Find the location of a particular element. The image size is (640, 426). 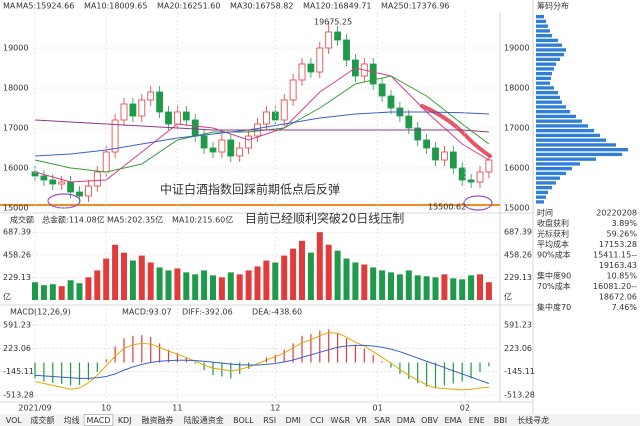

info-label: 90%成本 is located at coordinates (554, 255).